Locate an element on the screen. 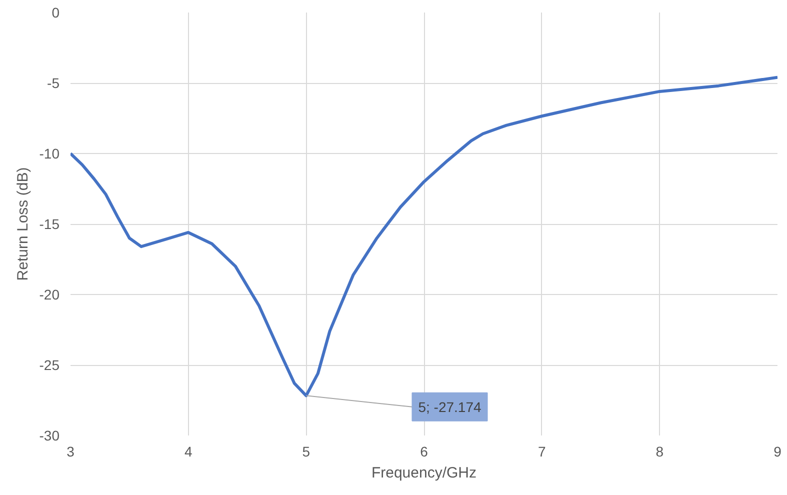 The width and height of the screenshot is (787, 495). x-tick-label: 9 is located at coordinates (778, 452).